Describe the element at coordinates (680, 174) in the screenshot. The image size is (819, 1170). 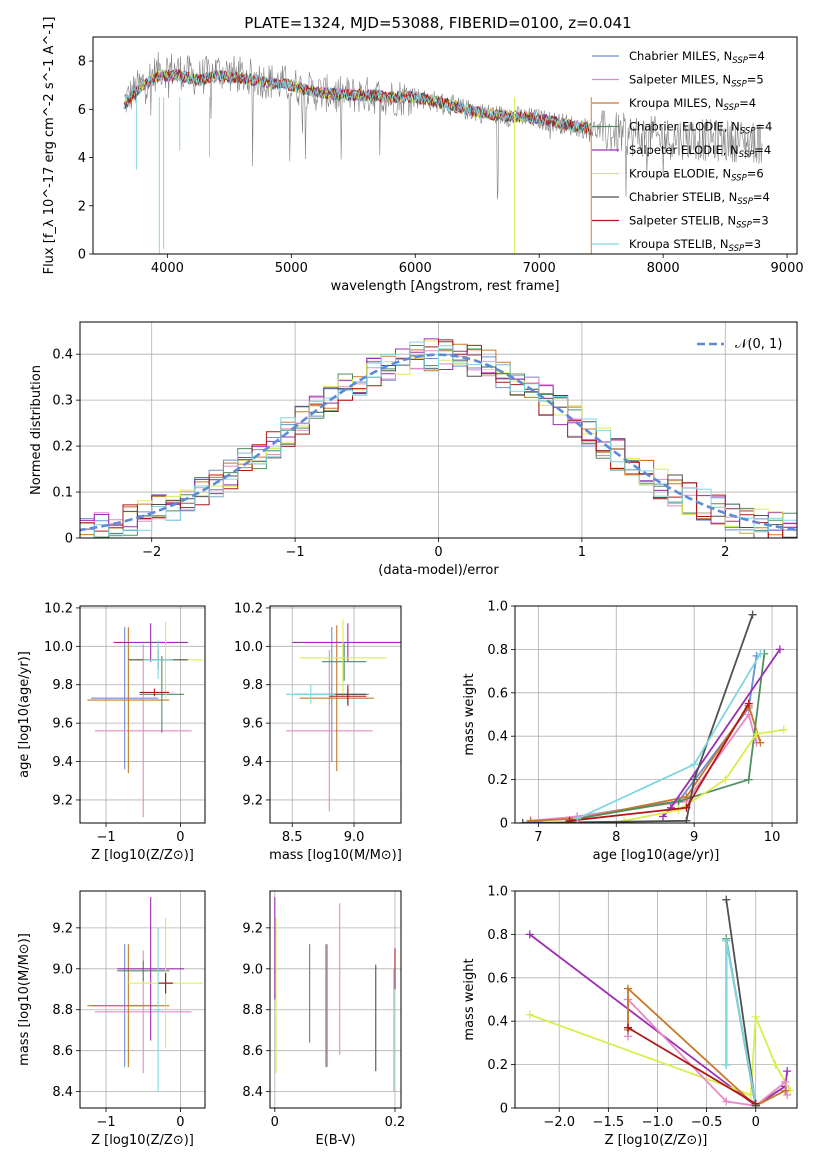
I see `legend-entry-label: Kroupa ELODIE, N` at that location.